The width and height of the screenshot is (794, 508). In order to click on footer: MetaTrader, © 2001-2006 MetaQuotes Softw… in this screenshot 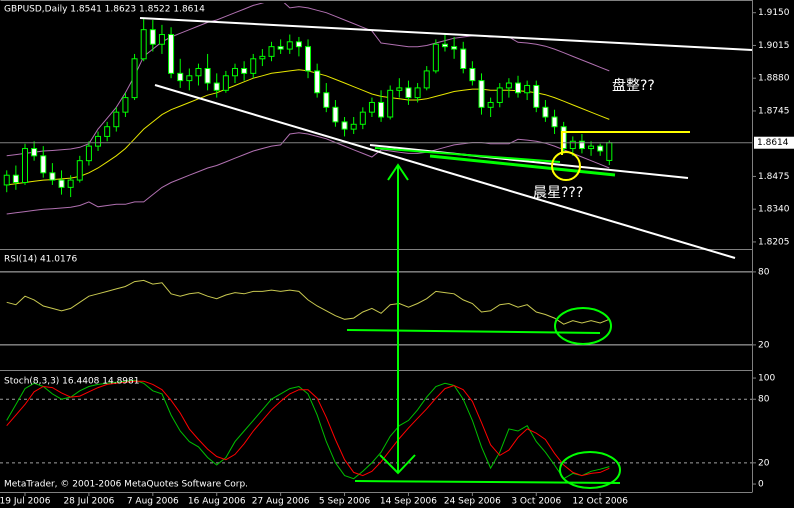, I will do `click(126, 485)`.